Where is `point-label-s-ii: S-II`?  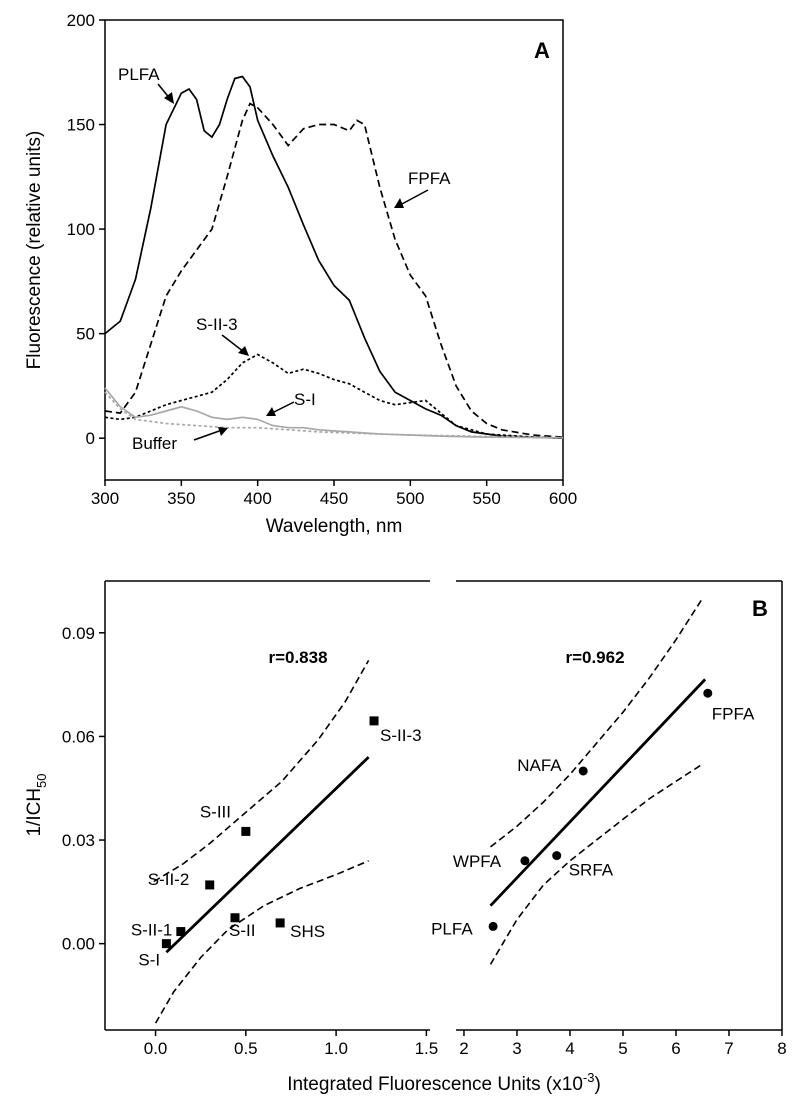
point-label-s-ii: S-II is located at coordinates (242, 930).